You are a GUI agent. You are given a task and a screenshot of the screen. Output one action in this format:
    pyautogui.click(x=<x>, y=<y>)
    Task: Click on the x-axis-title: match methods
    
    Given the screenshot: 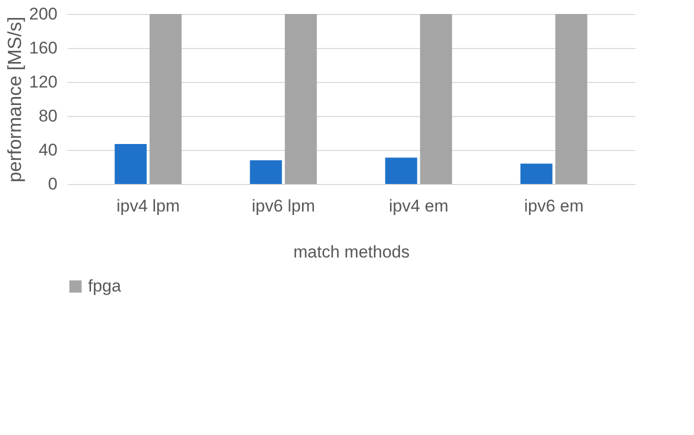 What is the action you would take?
    pyautogui.click(x=351, y=252)
    